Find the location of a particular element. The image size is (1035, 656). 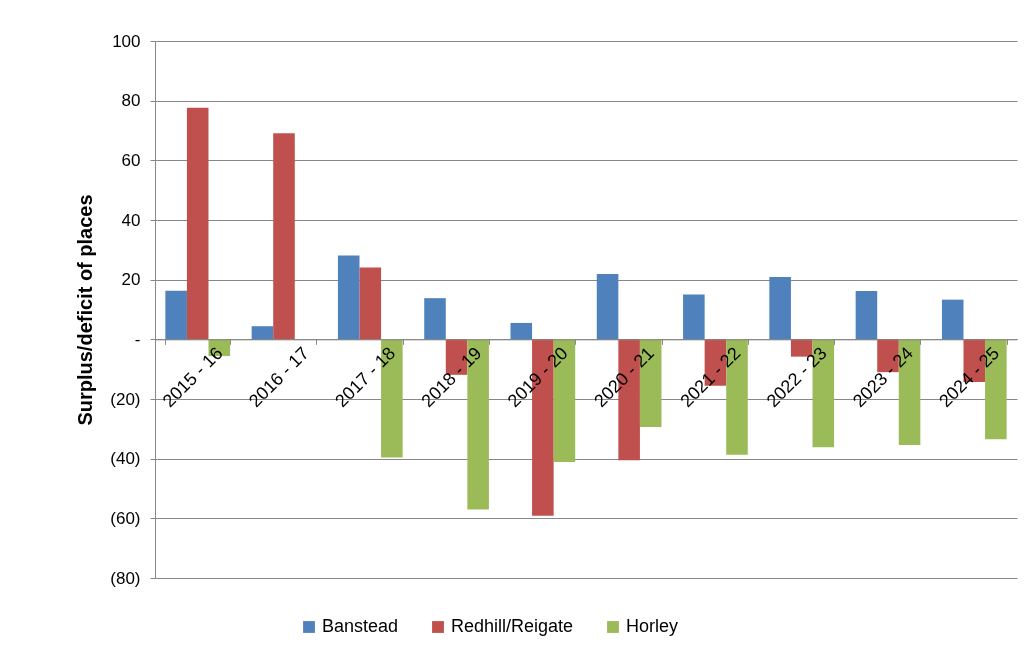

y-tick-label: (60) is located at coordinates (125, 518).